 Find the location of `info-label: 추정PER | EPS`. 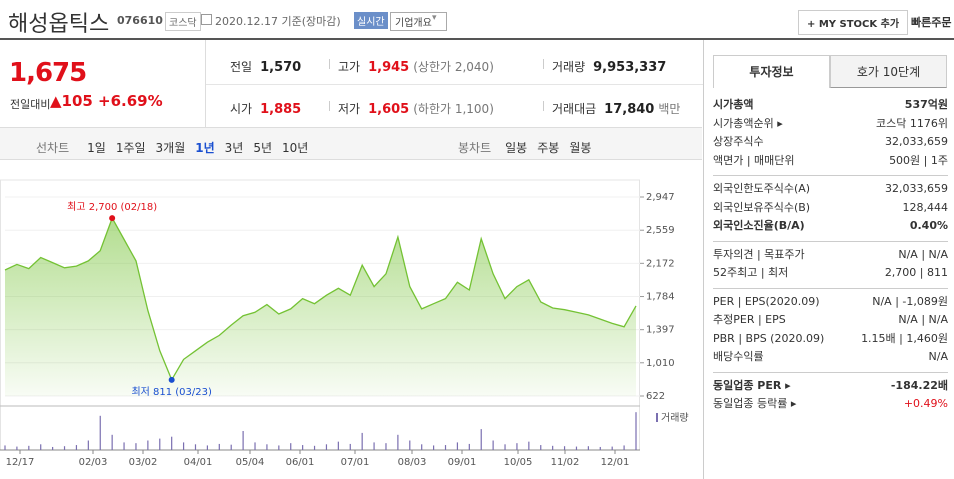

info-label: 추정PER | EPS is located at coordinates (749, 319).